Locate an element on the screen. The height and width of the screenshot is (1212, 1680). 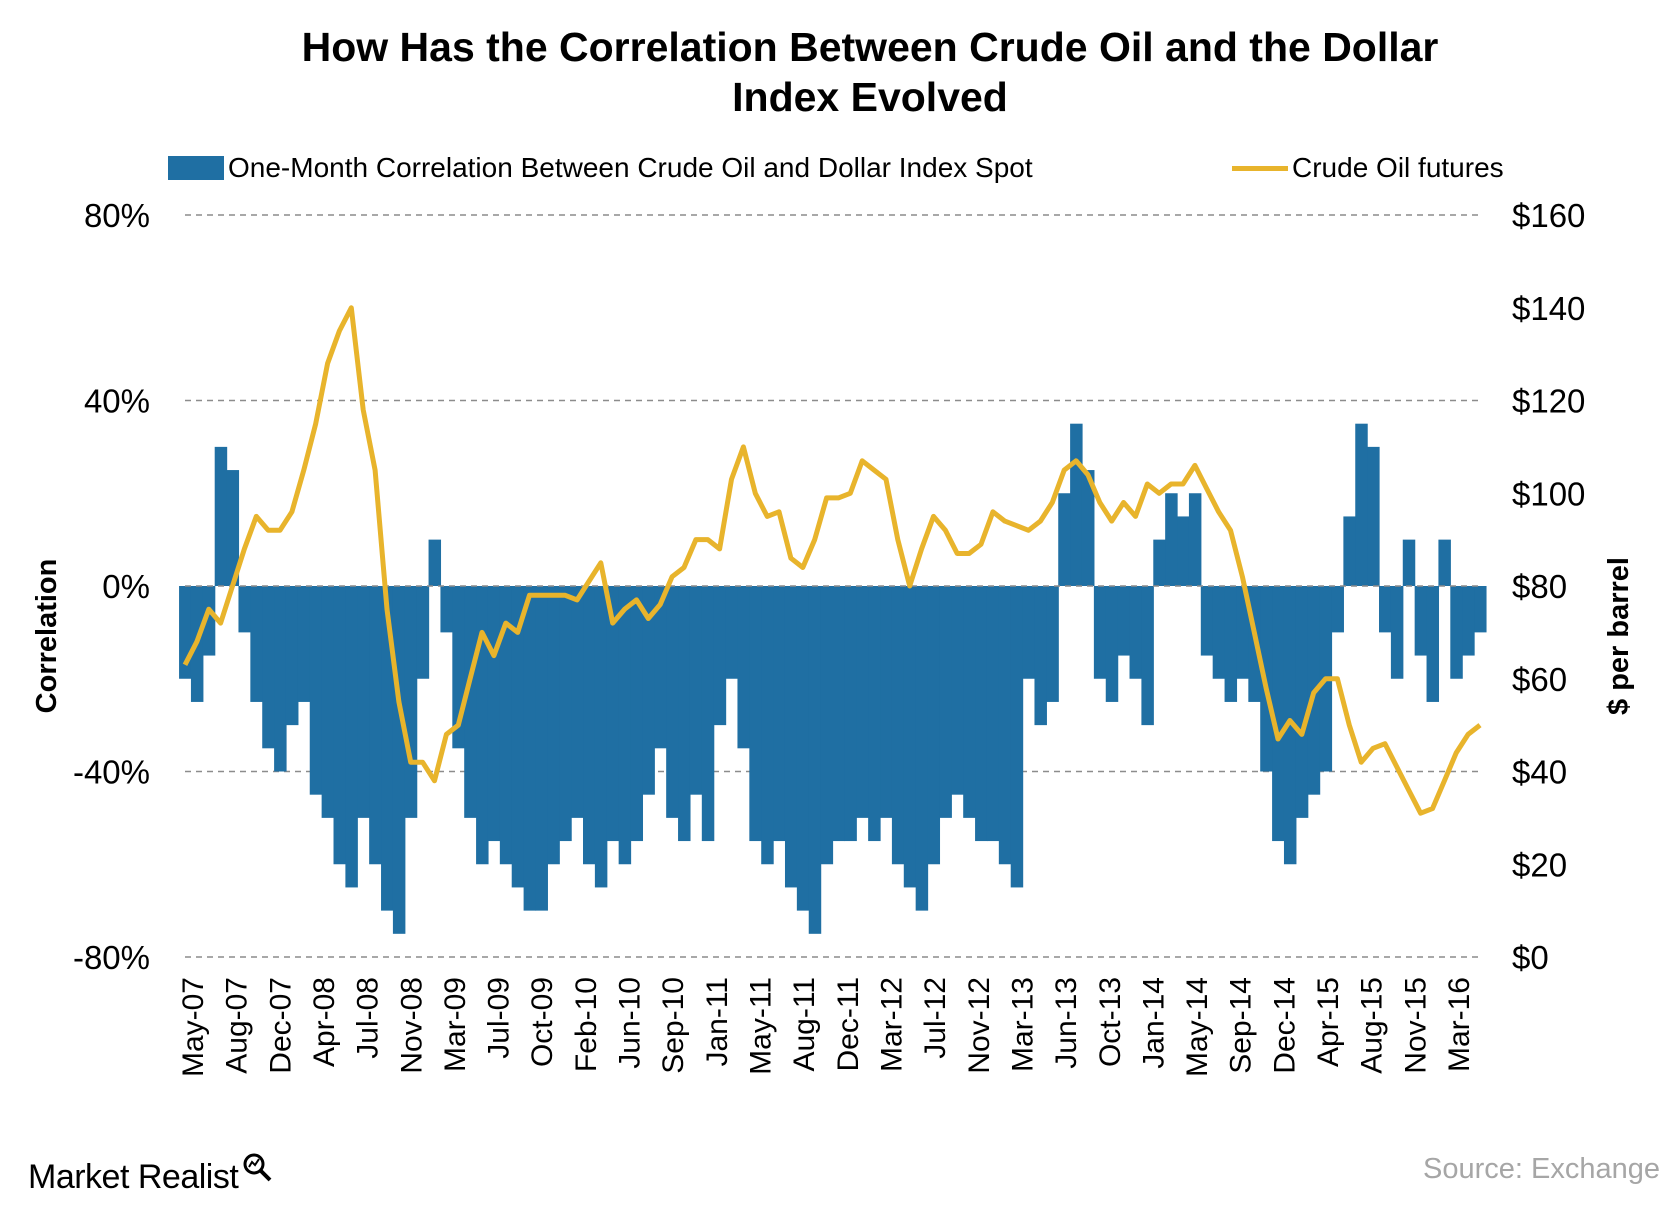
x-tick-label: Aug-07 is located at coordinates (237, 1025).